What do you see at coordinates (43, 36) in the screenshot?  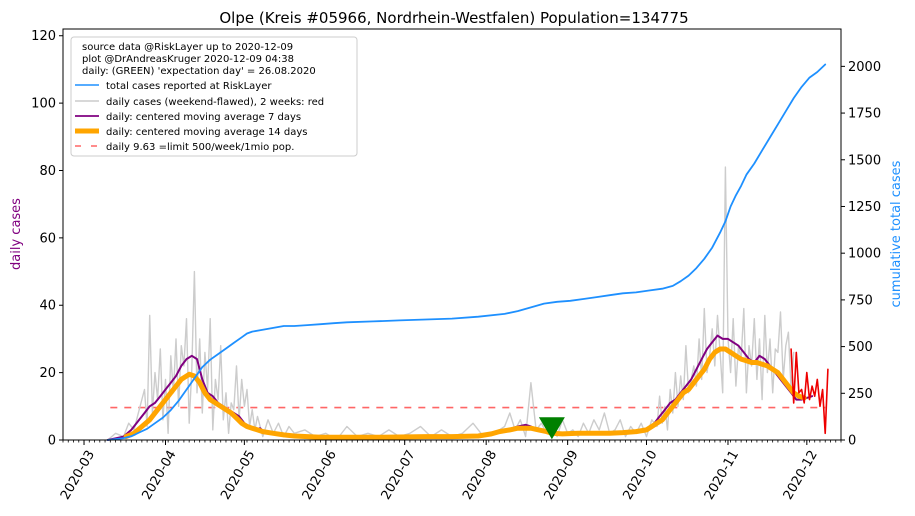 I see `y-left-tick-label: 120` at bounding box center [43, 36].